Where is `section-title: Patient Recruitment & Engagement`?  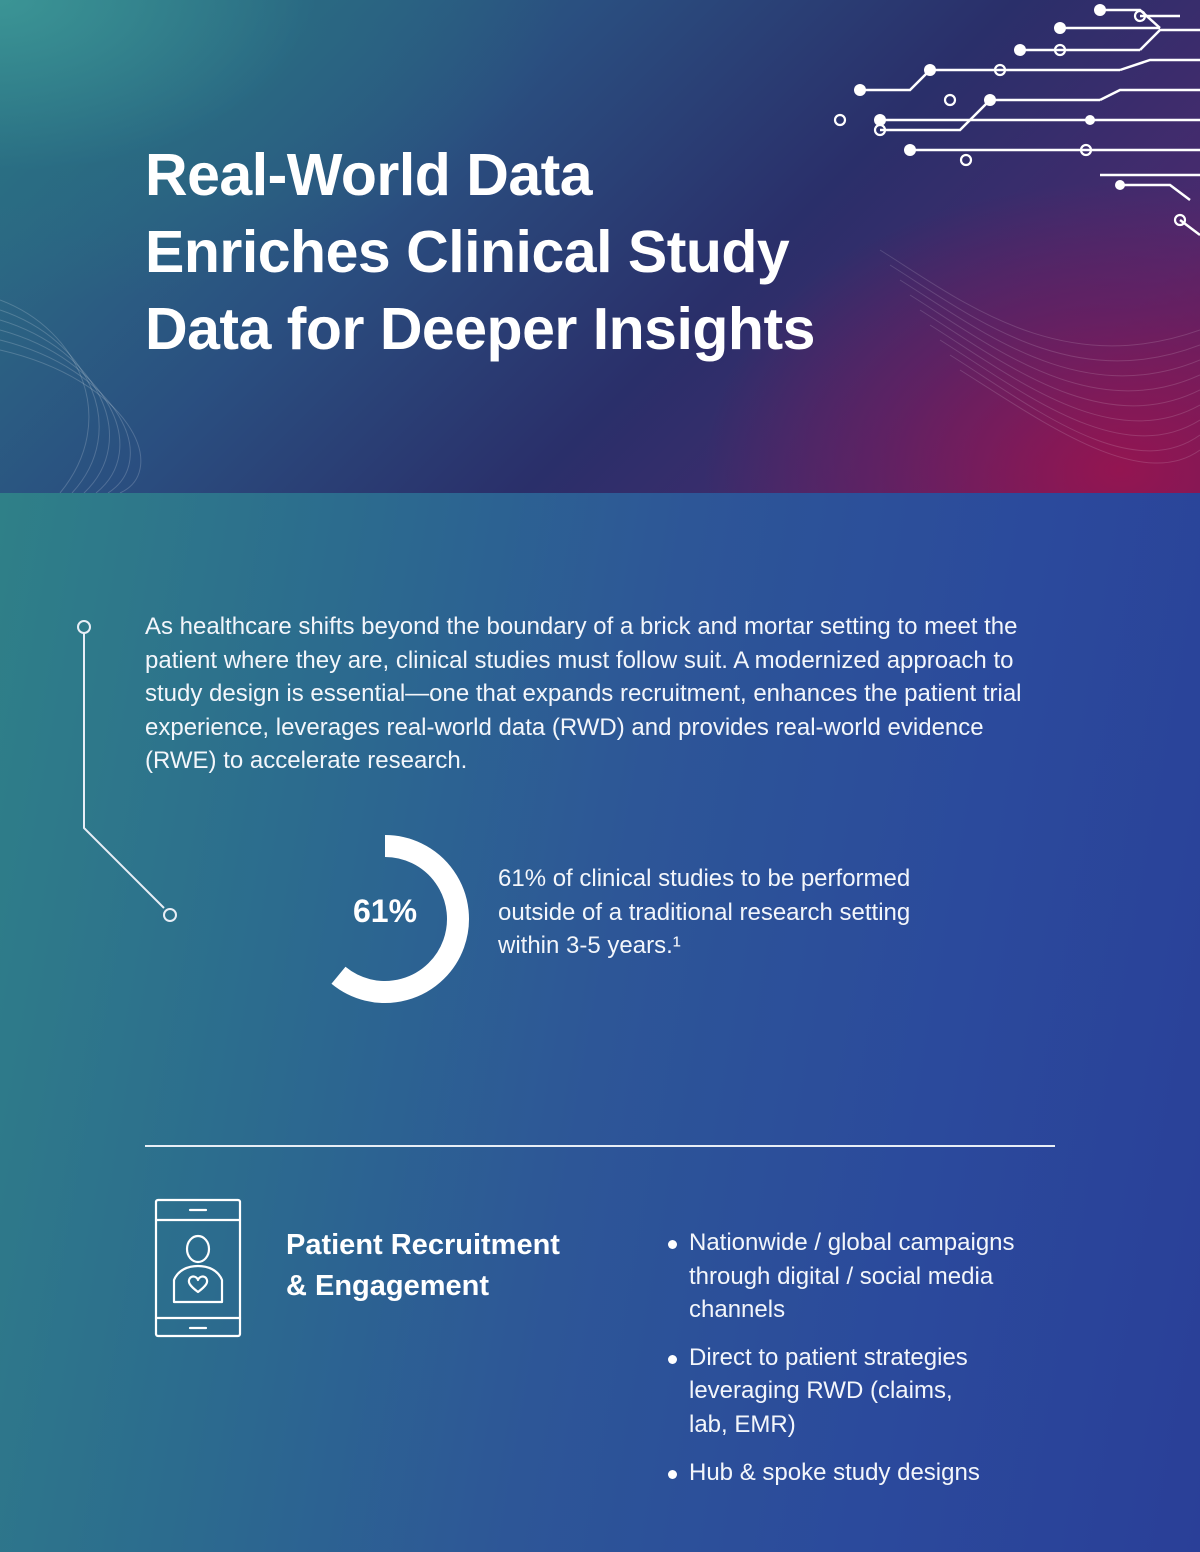
section-title: Patient Recruitment & Engagement is located at coordinates (423, 1266).